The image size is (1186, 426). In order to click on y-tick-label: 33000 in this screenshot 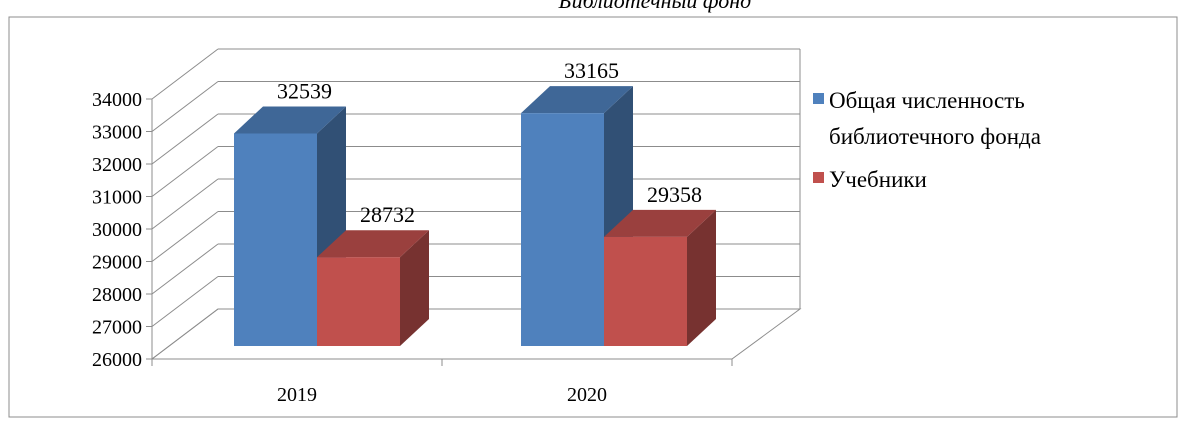, I will do `click(117, 133)`.